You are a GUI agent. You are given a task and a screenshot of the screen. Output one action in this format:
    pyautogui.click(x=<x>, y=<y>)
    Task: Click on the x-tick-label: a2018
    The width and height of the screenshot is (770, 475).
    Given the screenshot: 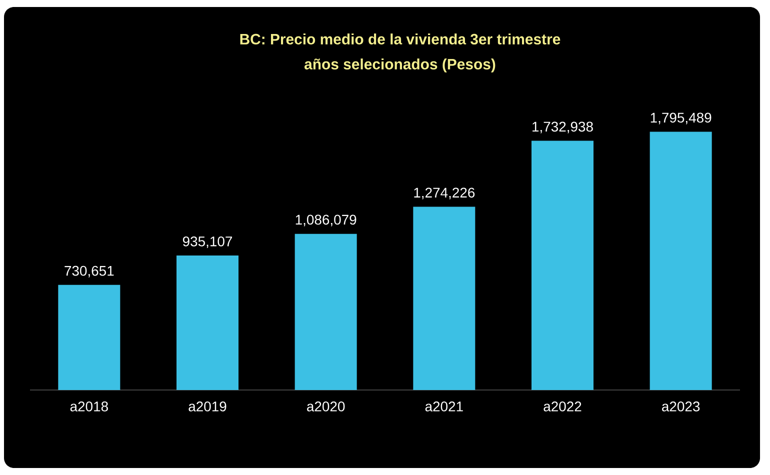 What is the action you would take?
    pyautogui.click(x=89, y=407)
    